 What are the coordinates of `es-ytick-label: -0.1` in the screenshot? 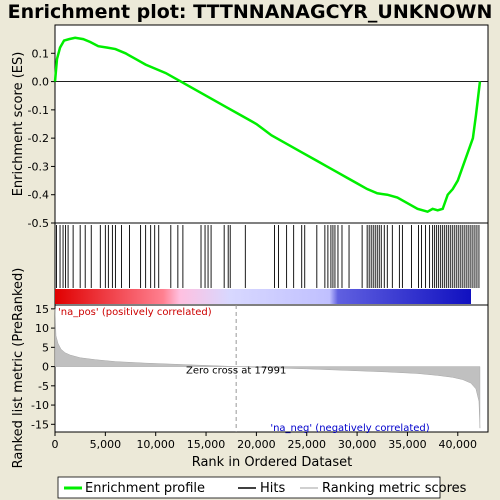 It's located at (38, 110).